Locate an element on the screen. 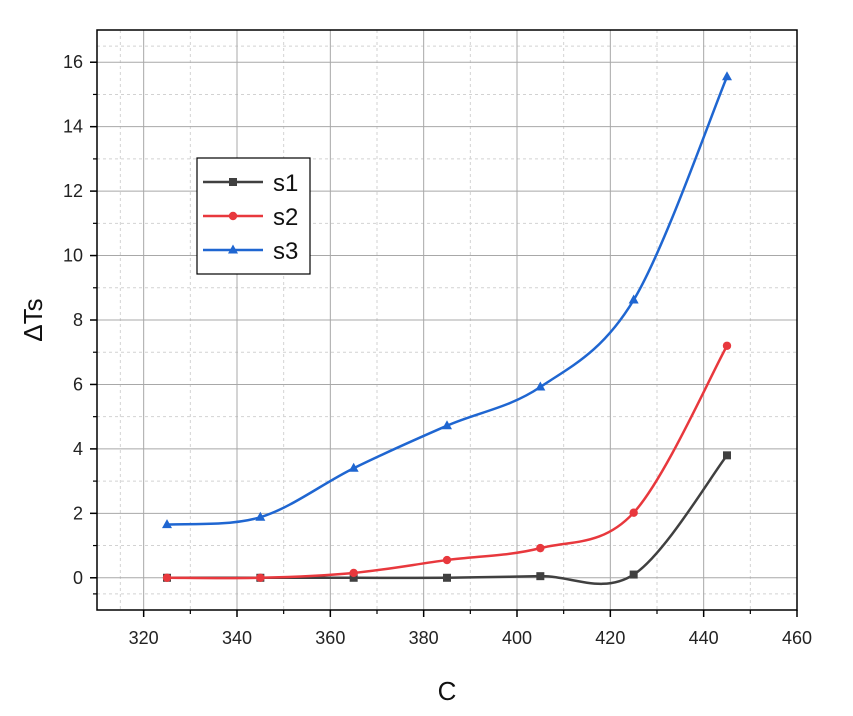 Image resolution: width=853 pixels, height=716 pixels. legend-label-s3: s3 is located at coordinates (285, 251).